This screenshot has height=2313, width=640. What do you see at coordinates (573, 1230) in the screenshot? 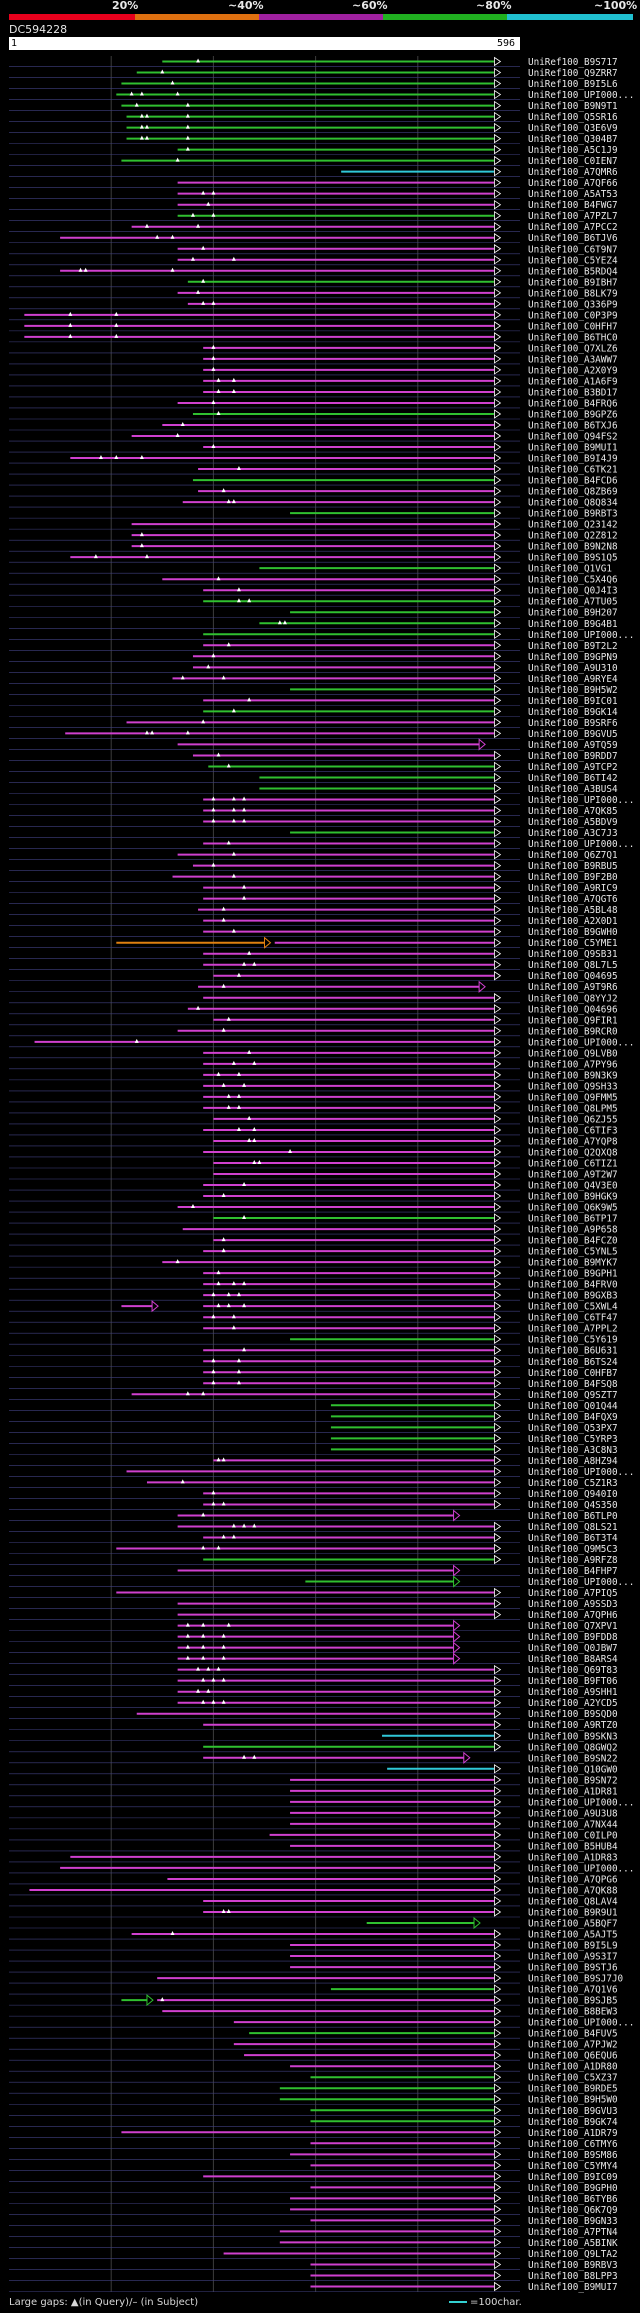
I see `hit-label: UniRef100_A9P658` at bounding box center [573, 1230].